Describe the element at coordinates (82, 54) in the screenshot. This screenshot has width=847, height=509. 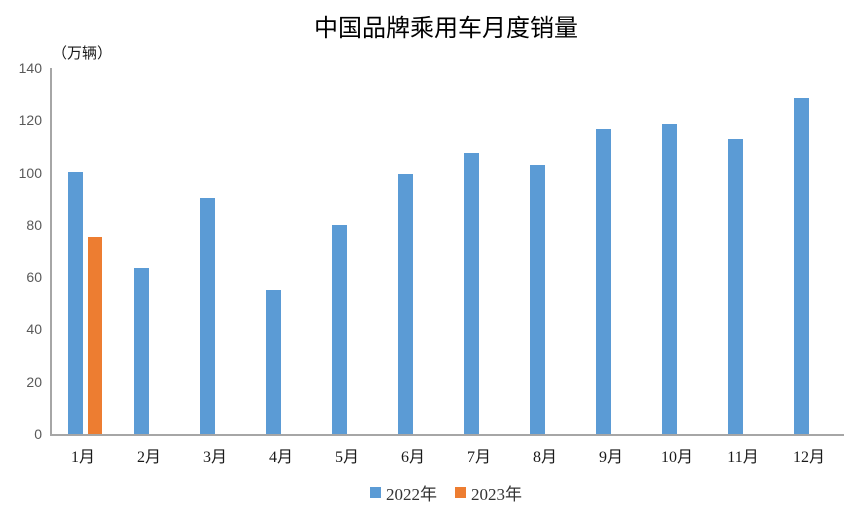
I see `y-axis-unit-label: （万辆）` at that location.